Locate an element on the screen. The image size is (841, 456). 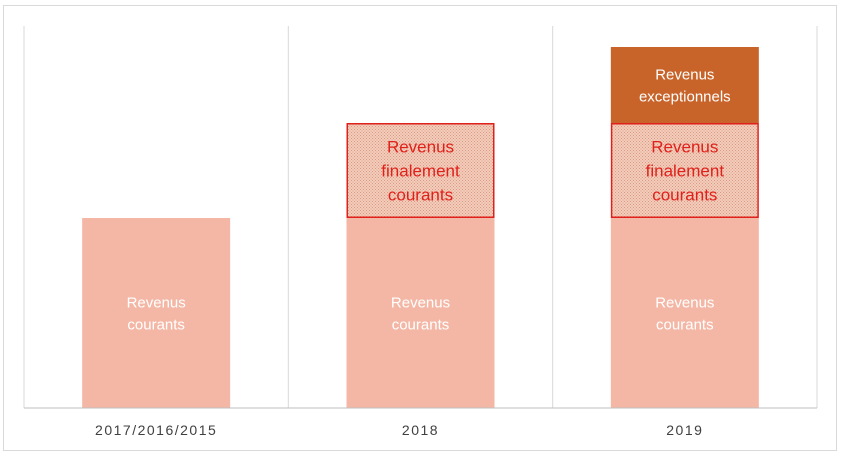
x-tick-label: 2019 is located at coordinates (684, 430).